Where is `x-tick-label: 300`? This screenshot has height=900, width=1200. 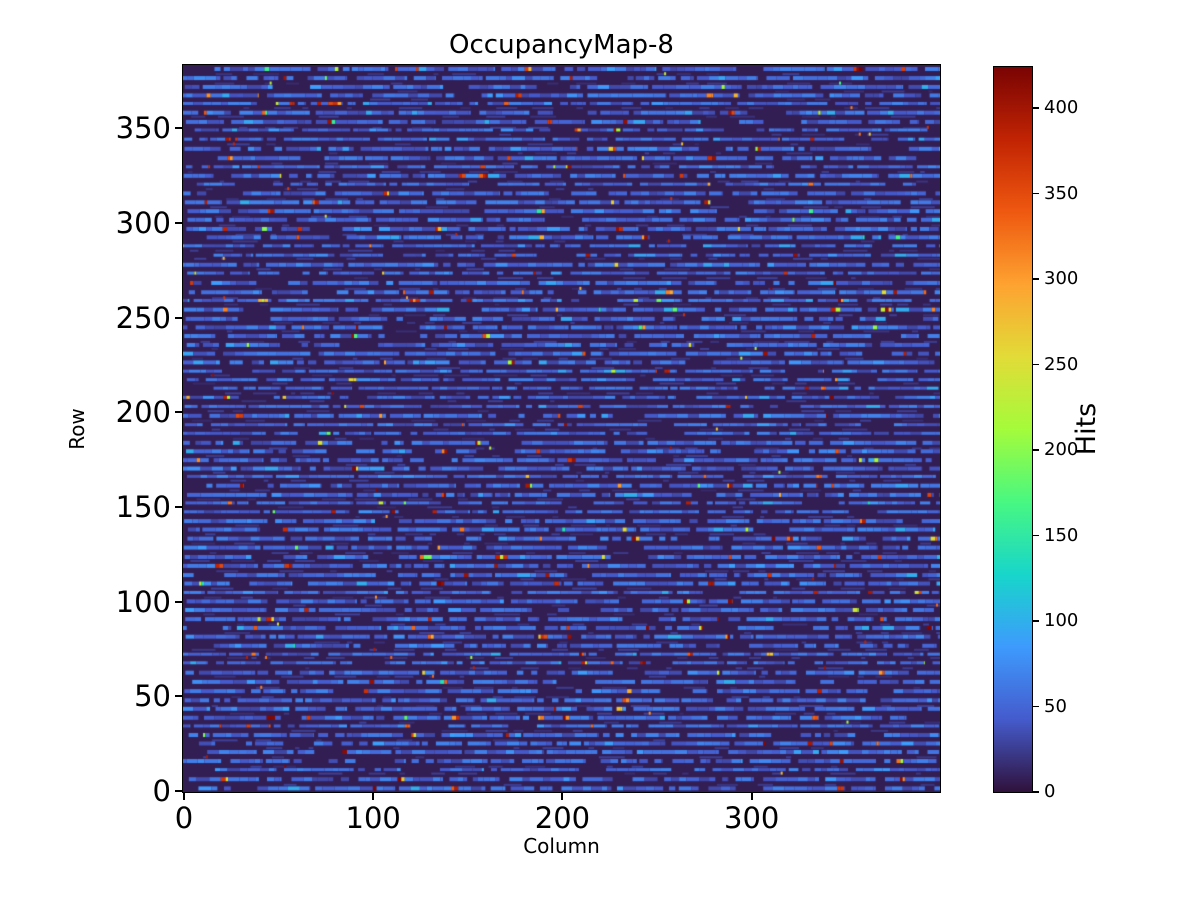 x-tick-label: 300 is located at coordinates (752, 818).